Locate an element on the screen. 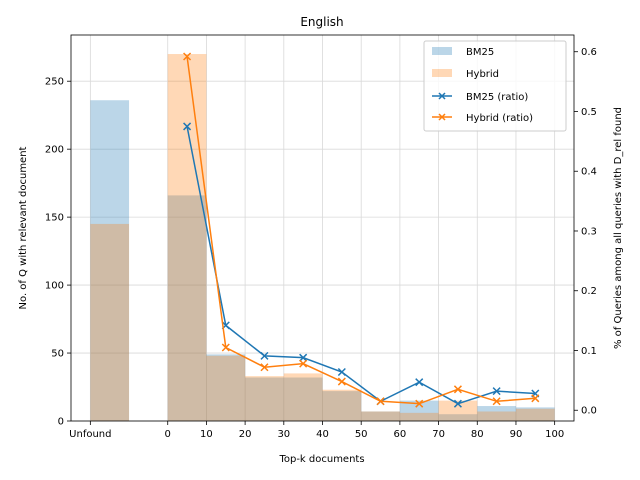 The height and width of the screenshot is (480, 640). x-tick-label-3: 20 is located at coordinates (245, 434).